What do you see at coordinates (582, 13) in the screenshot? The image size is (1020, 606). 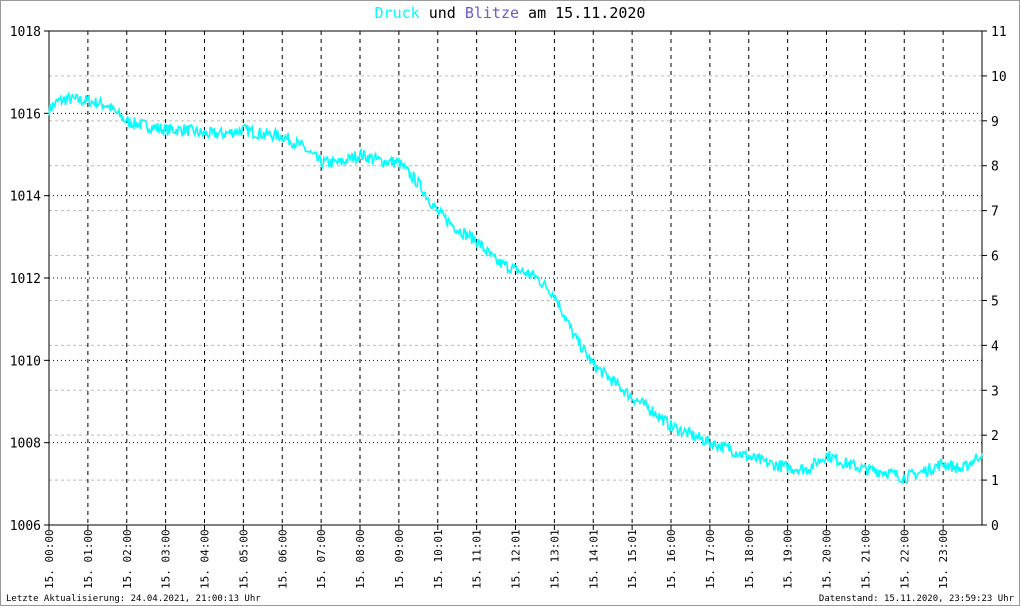 I see `title-date: am 15.11.2020` at bounding box center [582, 13].